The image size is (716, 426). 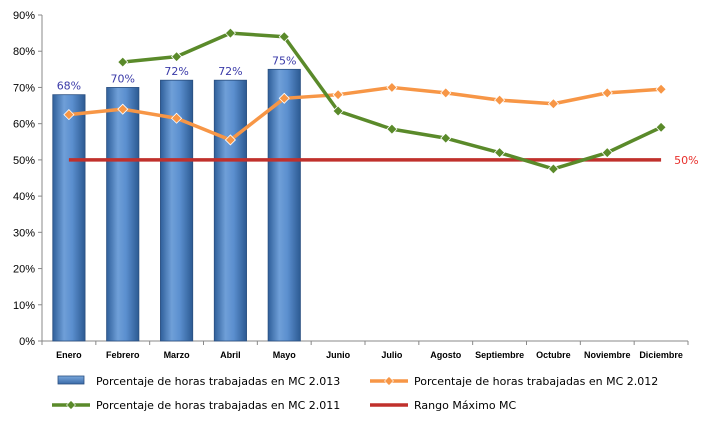 What do you see at coordinates (24, 270) in the screenshot?
I see `y-tick-label: 20%` at bounding box center [24, 270].